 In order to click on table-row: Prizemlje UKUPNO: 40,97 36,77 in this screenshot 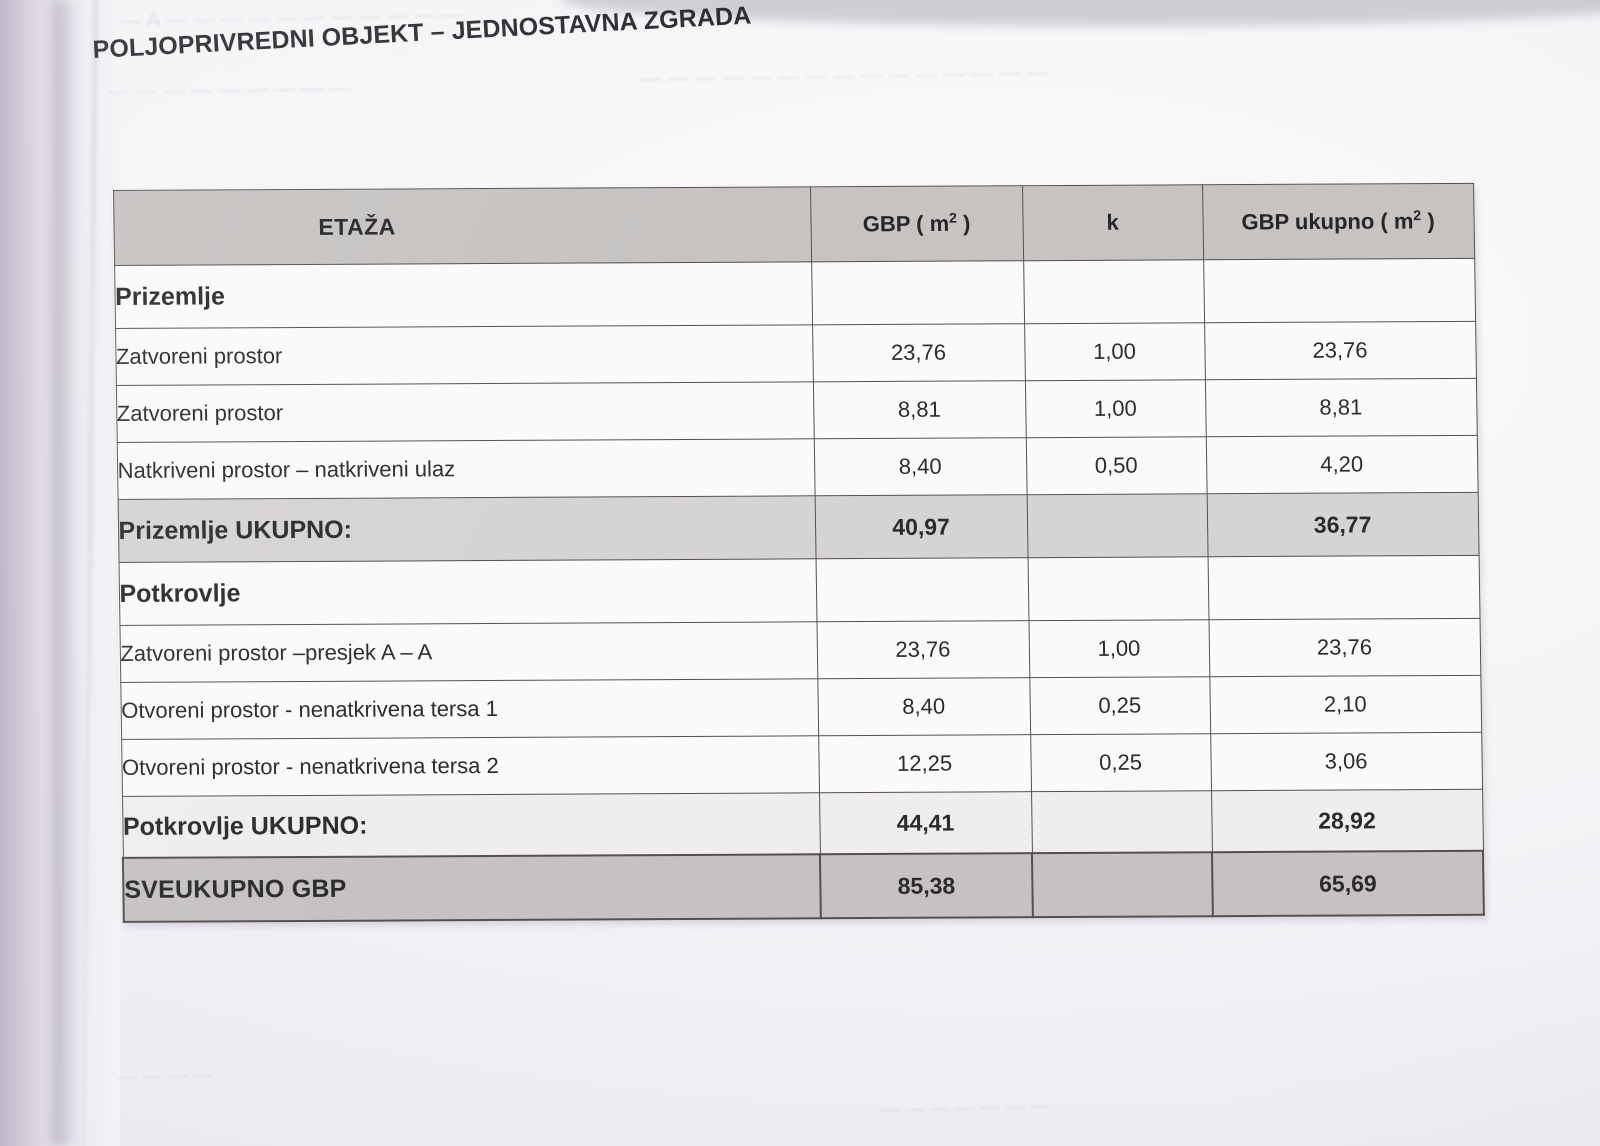, I will do `click(798, 527)`.